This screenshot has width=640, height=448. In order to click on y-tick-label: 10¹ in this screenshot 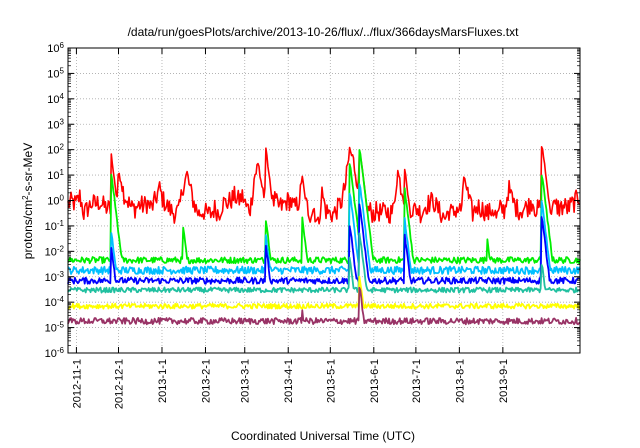, I will do `click(55, 175)`.